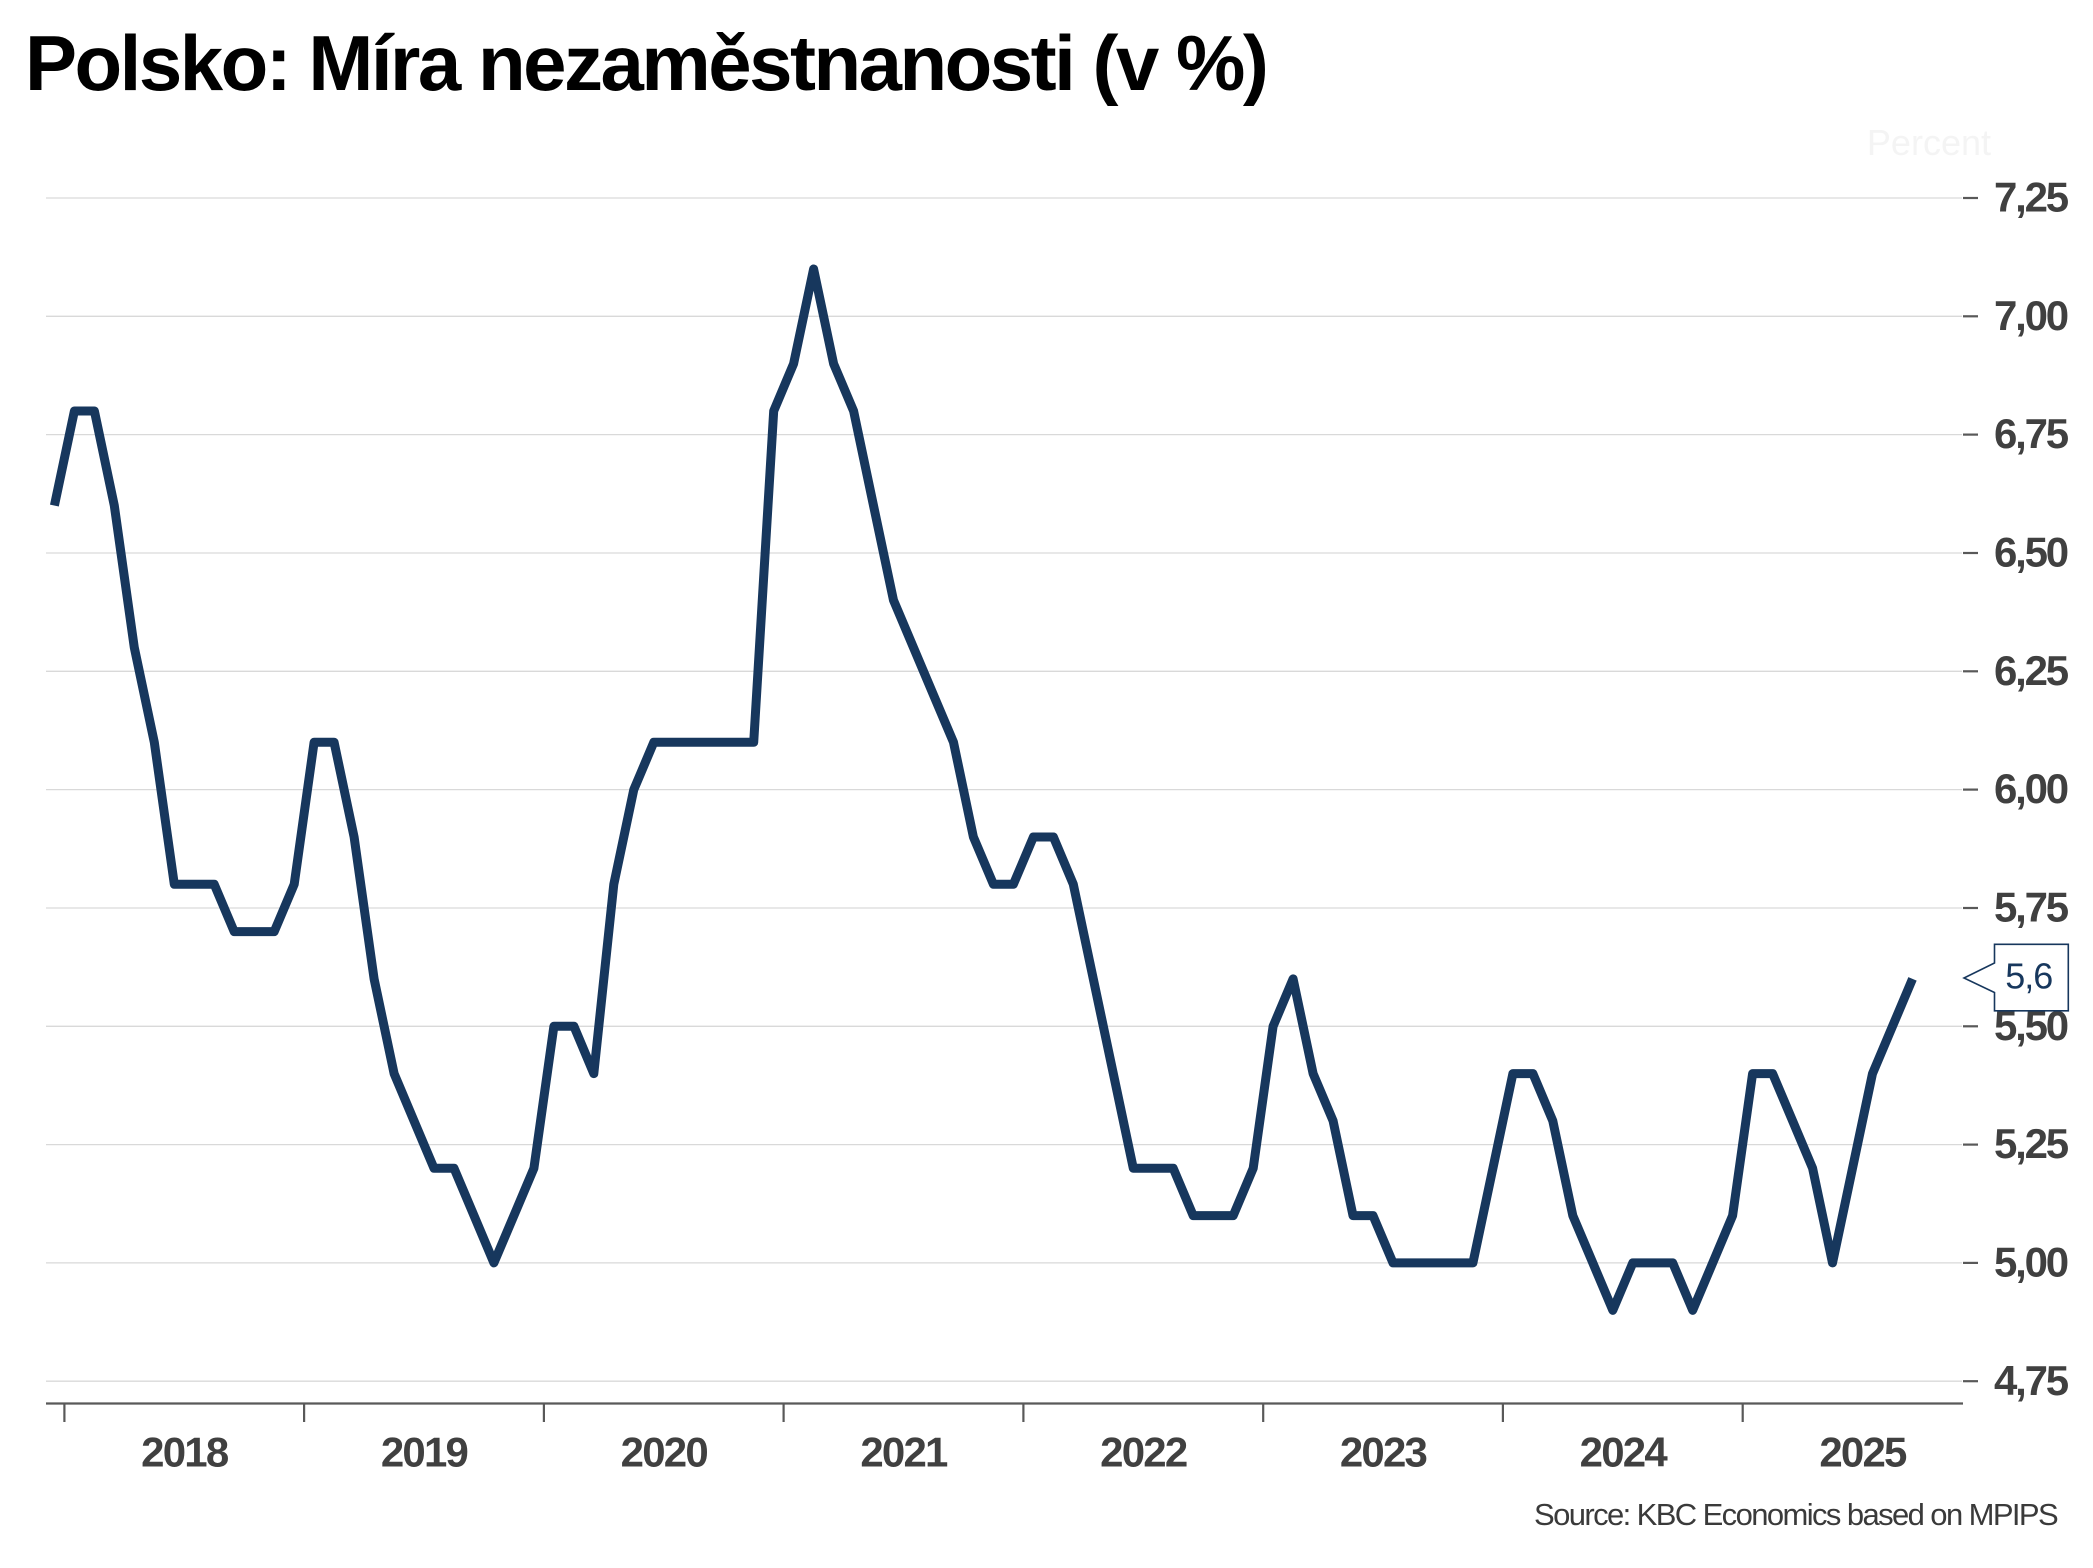 The image size is (2093, 1568). I want to click on svg-text: 2019, so click(424, 1451).